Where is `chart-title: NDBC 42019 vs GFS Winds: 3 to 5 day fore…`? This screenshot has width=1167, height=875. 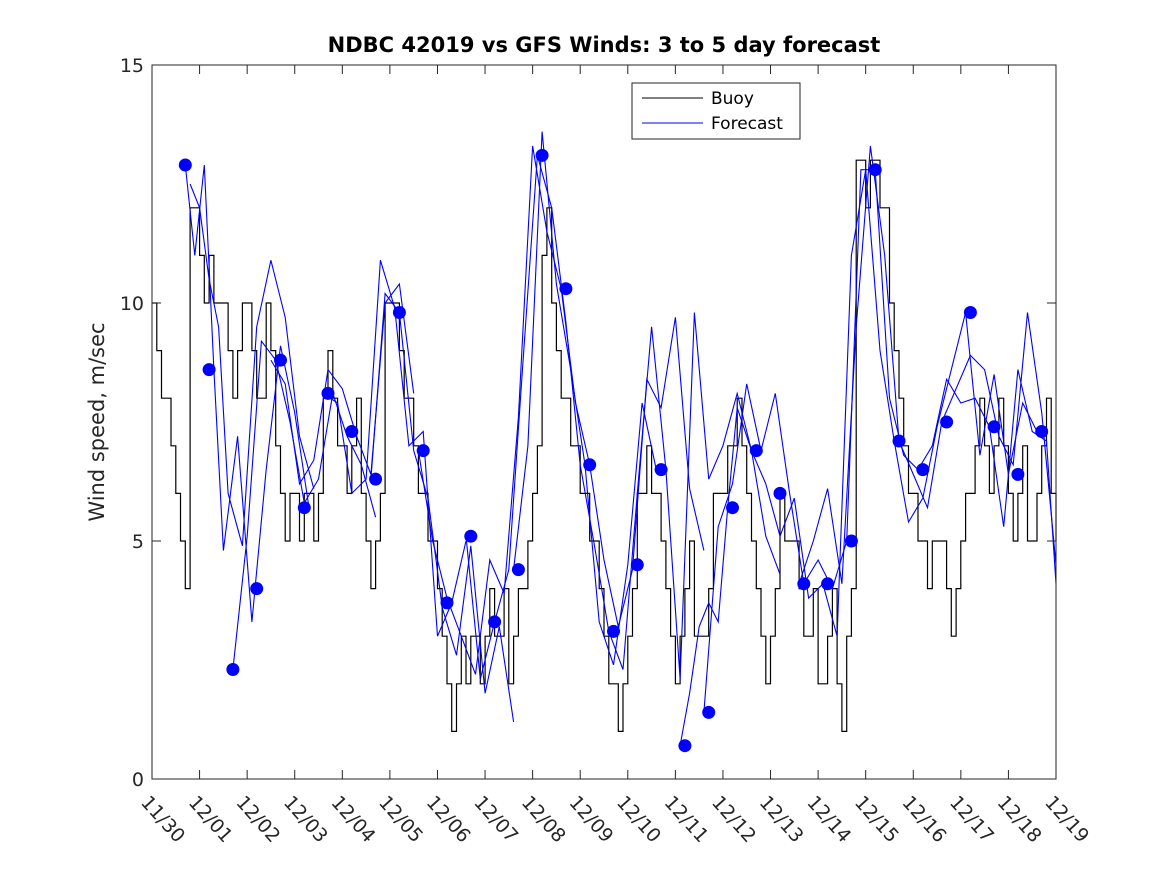
chart-title: NDBC 42019 vs GFS Winds: 3 to 5 day fore… is located at coordinates (604, 45).